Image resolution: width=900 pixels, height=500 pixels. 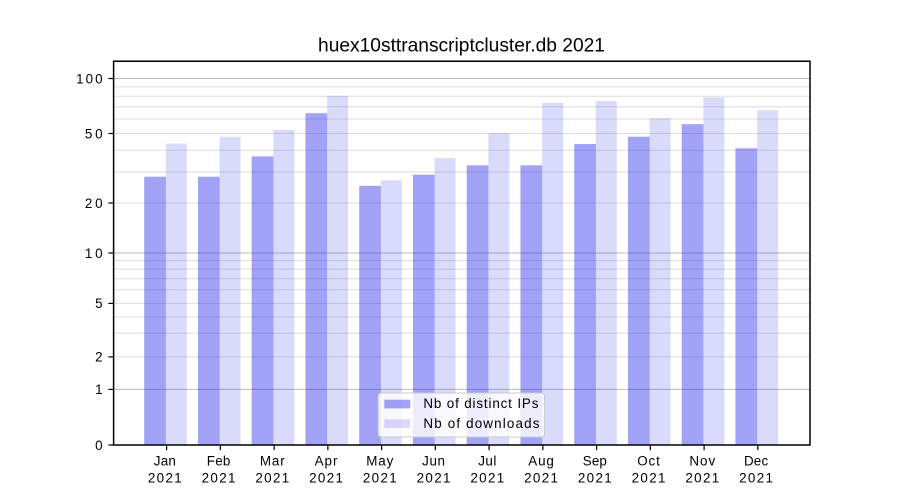 I want to click on svg-text: Jun, so click(x=433, y=460).